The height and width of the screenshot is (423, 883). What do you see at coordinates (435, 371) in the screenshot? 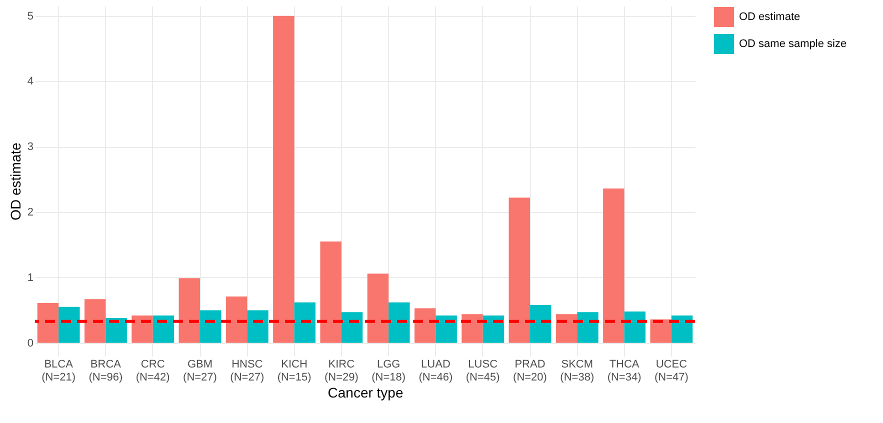
I see `x-tick-label: LUAD (N=46)` at bounding box center [435, 371].